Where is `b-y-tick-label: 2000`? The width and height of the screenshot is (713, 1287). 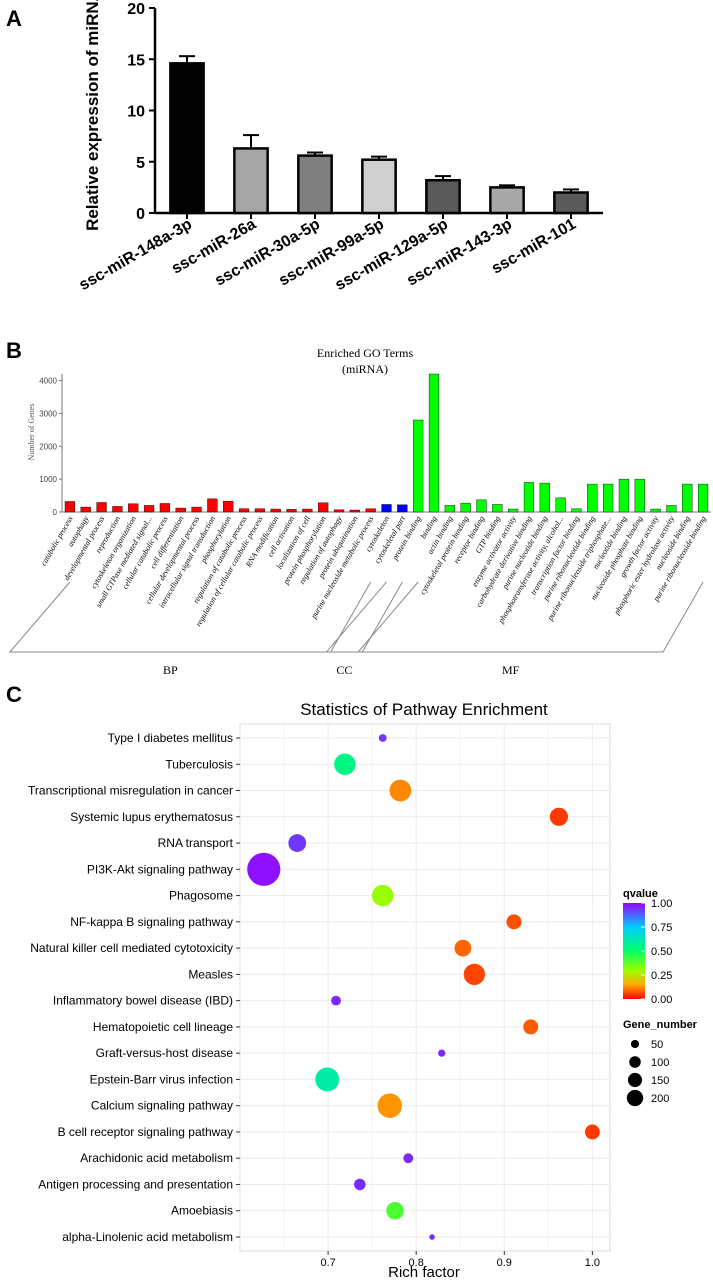 b-y-tick-label: 2000 is located at coordinates (48, 446).